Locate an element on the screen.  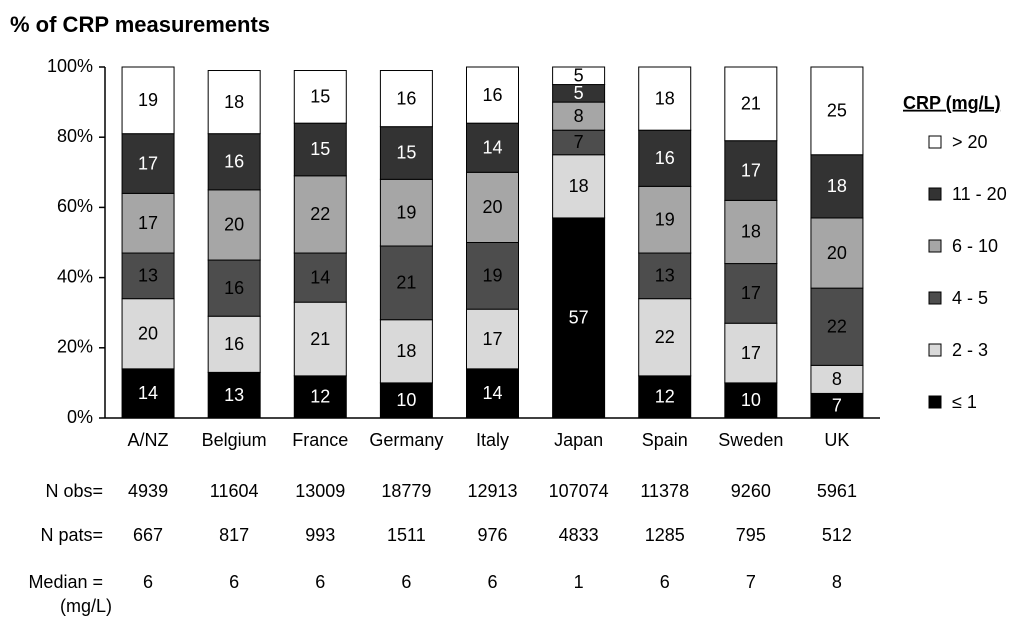
table-cell: 8 is located at coordinates (837, 582).